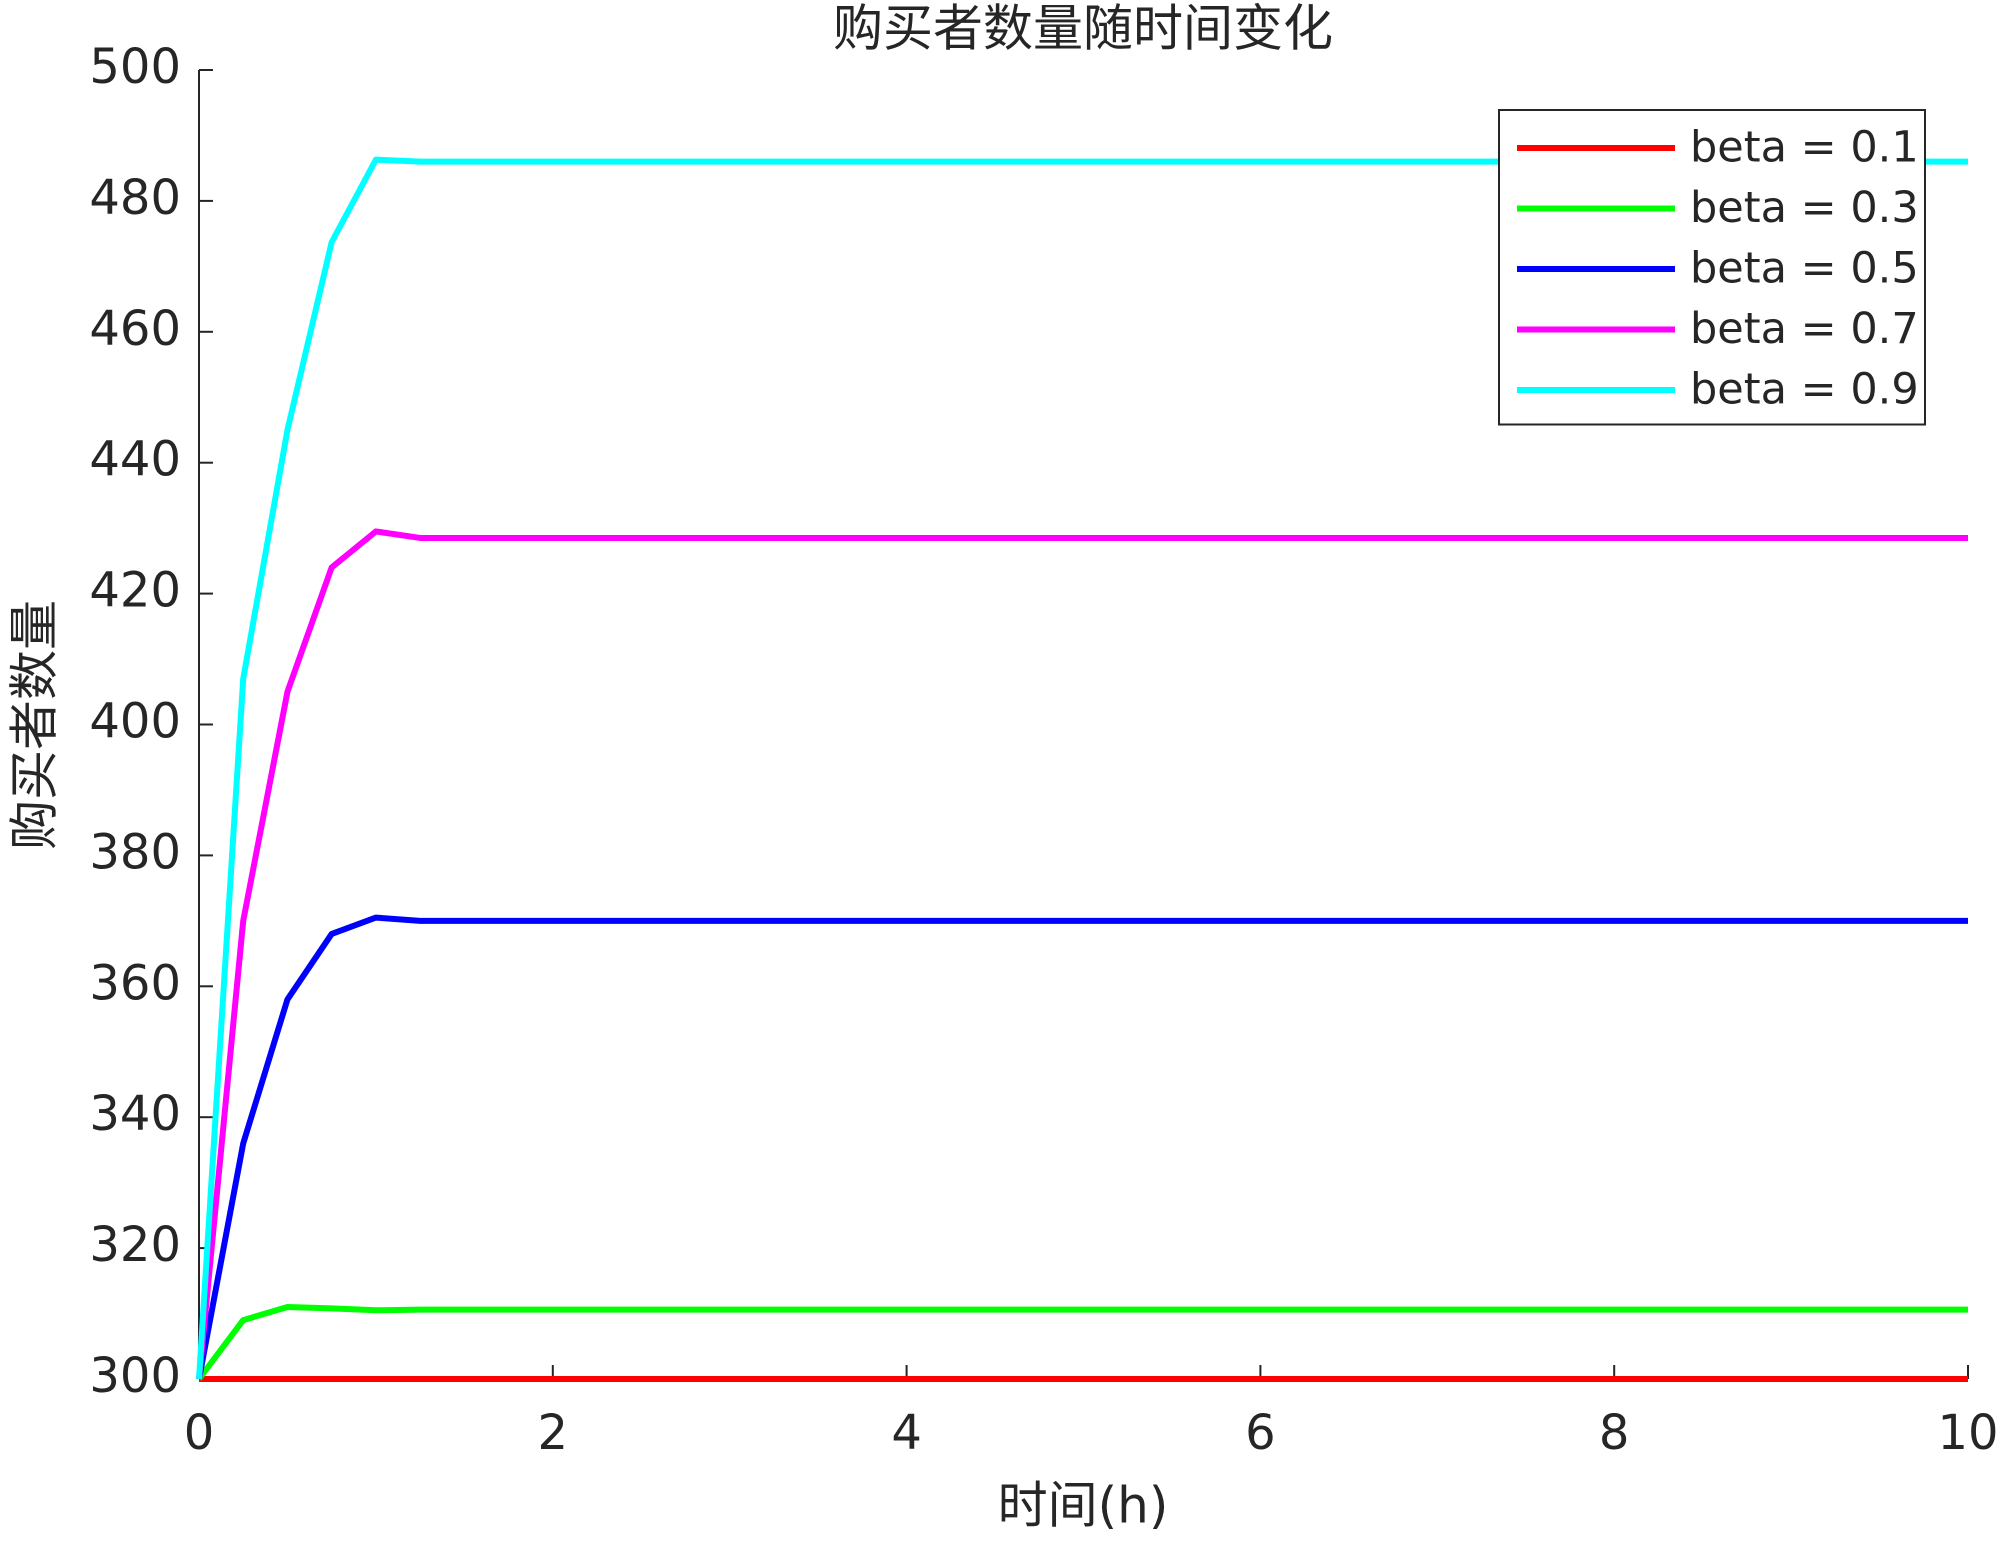 The image size is (2000, 1546). I want to click on x-tick-label: 4, so click(906, 1433).